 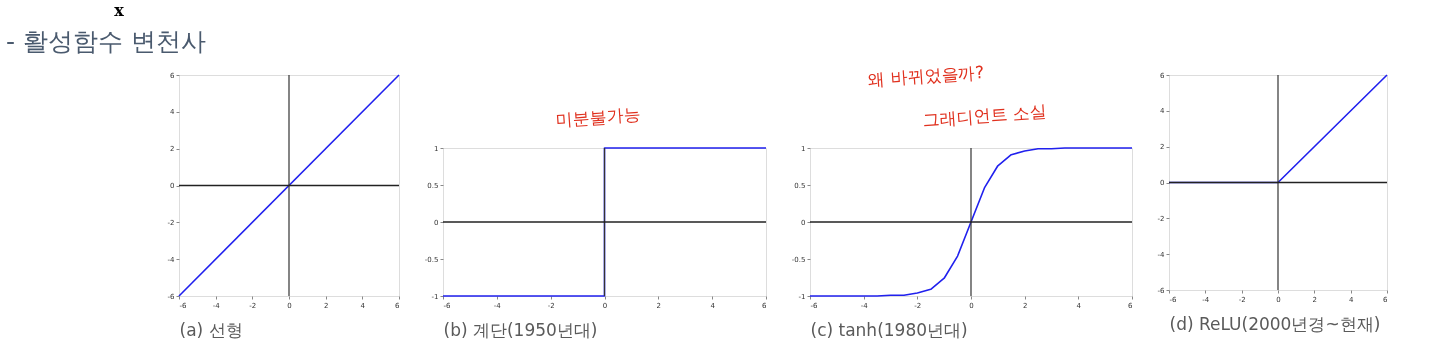 I want to click on x-axis-title: (c) tanh(1980년대), so click(x=889, y=329).